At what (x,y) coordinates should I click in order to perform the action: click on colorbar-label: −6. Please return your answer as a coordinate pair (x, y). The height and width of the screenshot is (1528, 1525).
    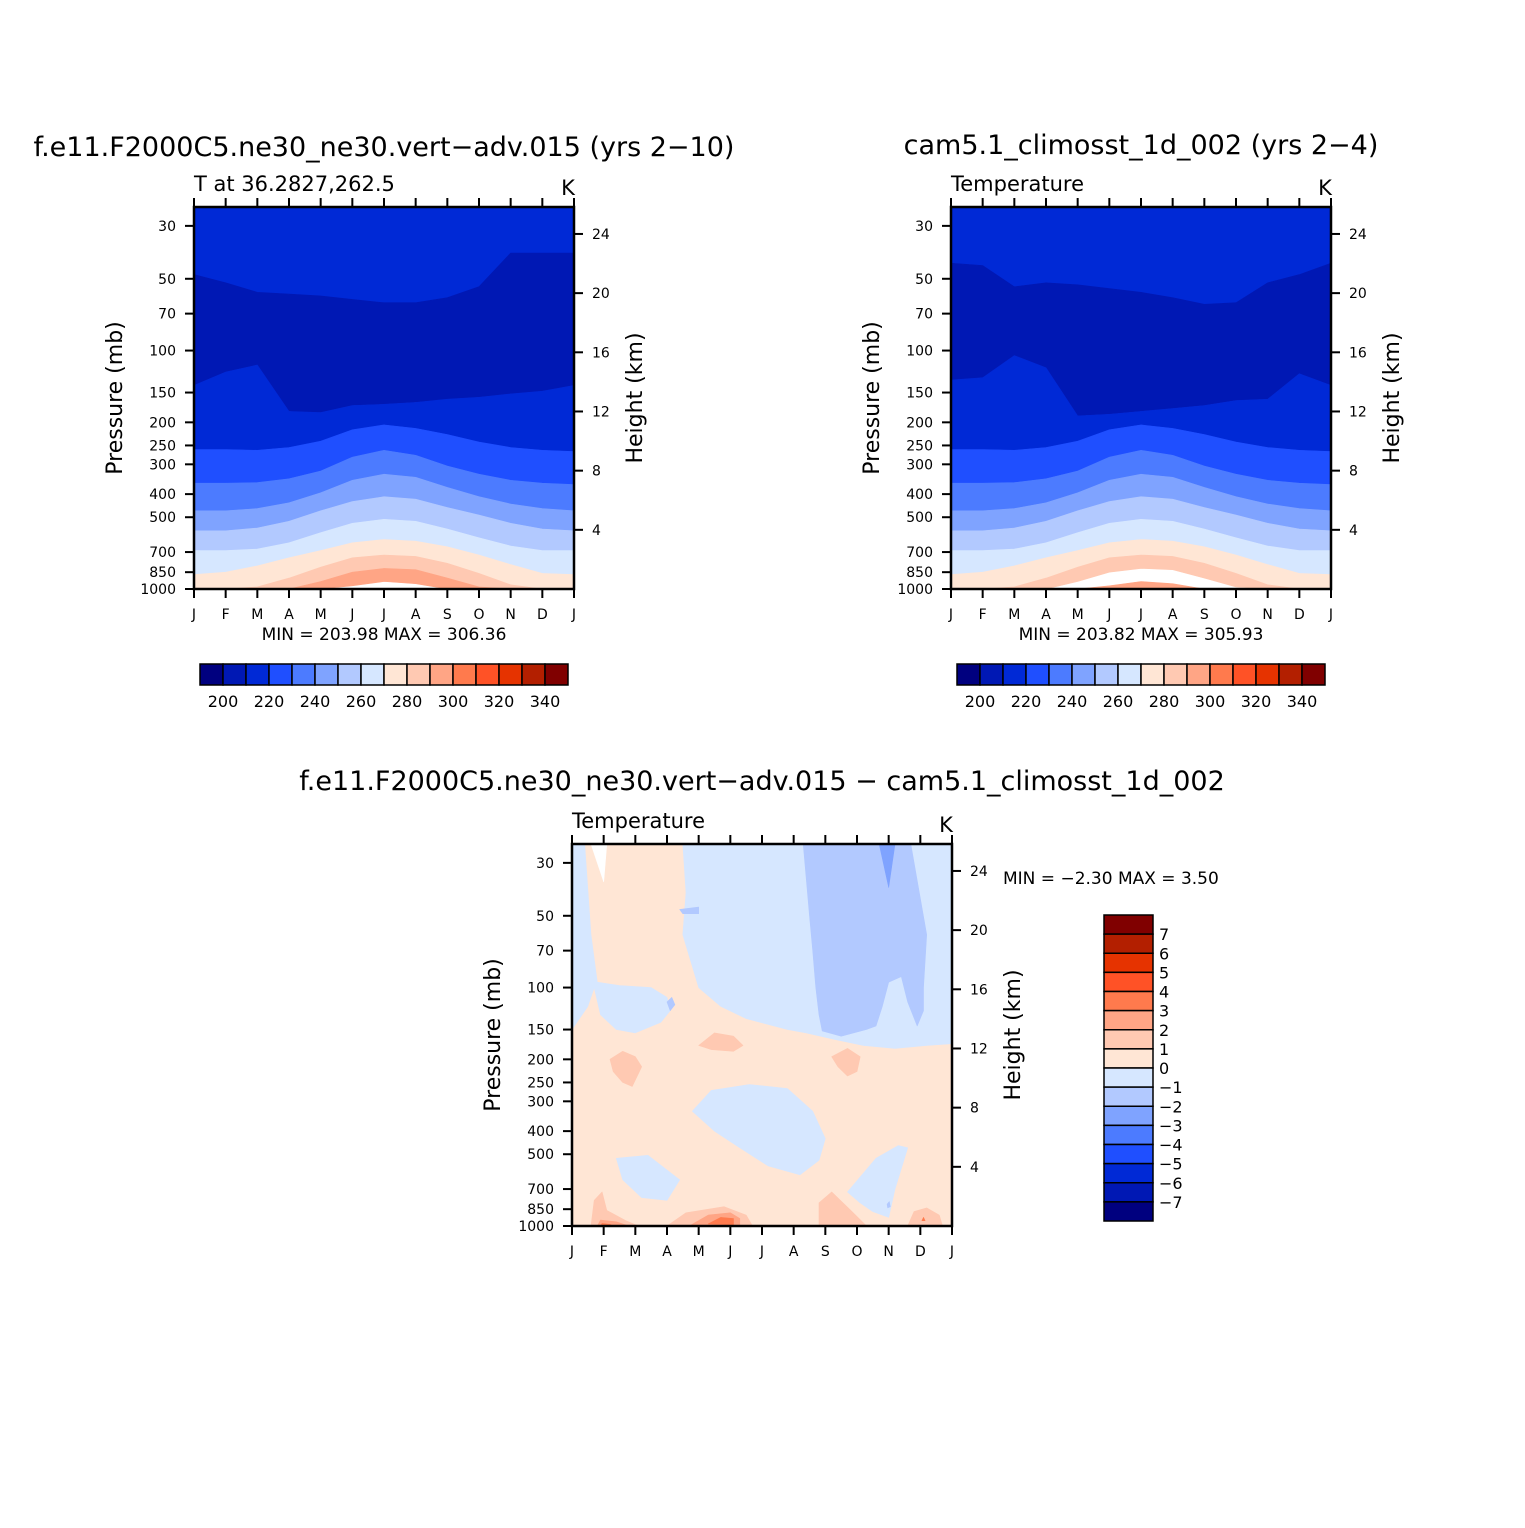
    Looking at the image, I should click on (1171, 1183).